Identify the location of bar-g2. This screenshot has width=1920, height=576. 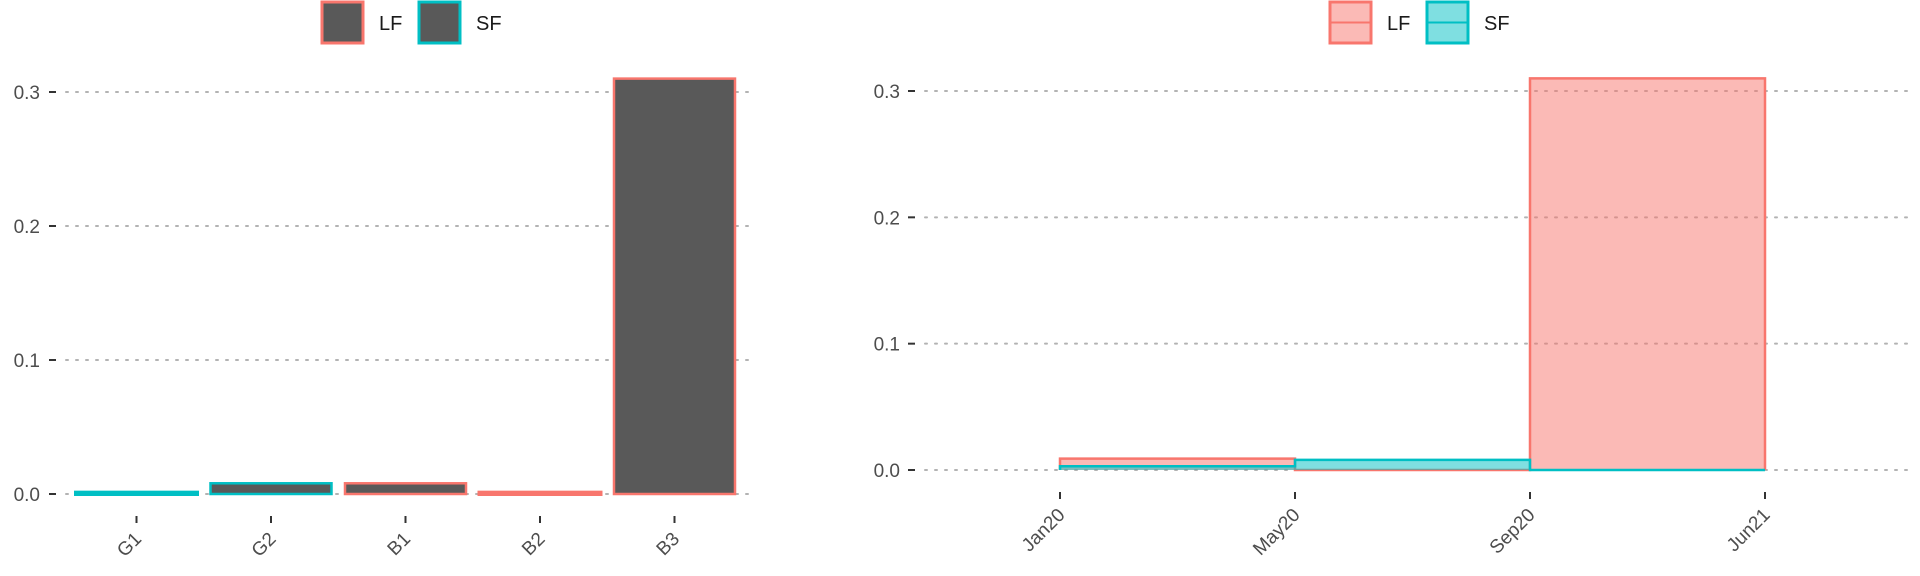
(271, 489).